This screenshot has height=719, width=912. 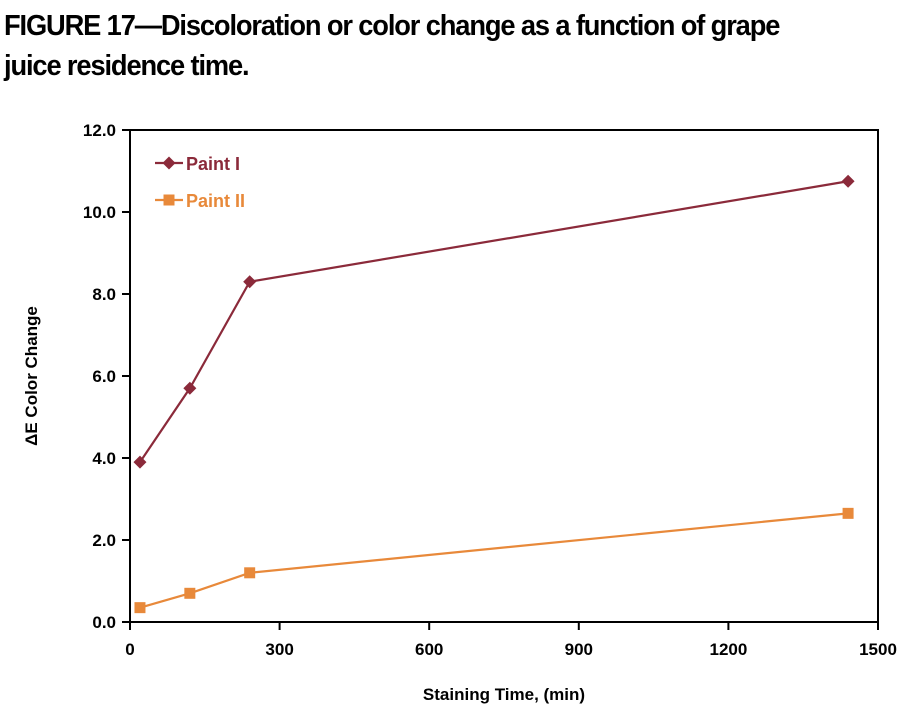 I want to click on x-tick-label: 900, so click(x=579, y=649).